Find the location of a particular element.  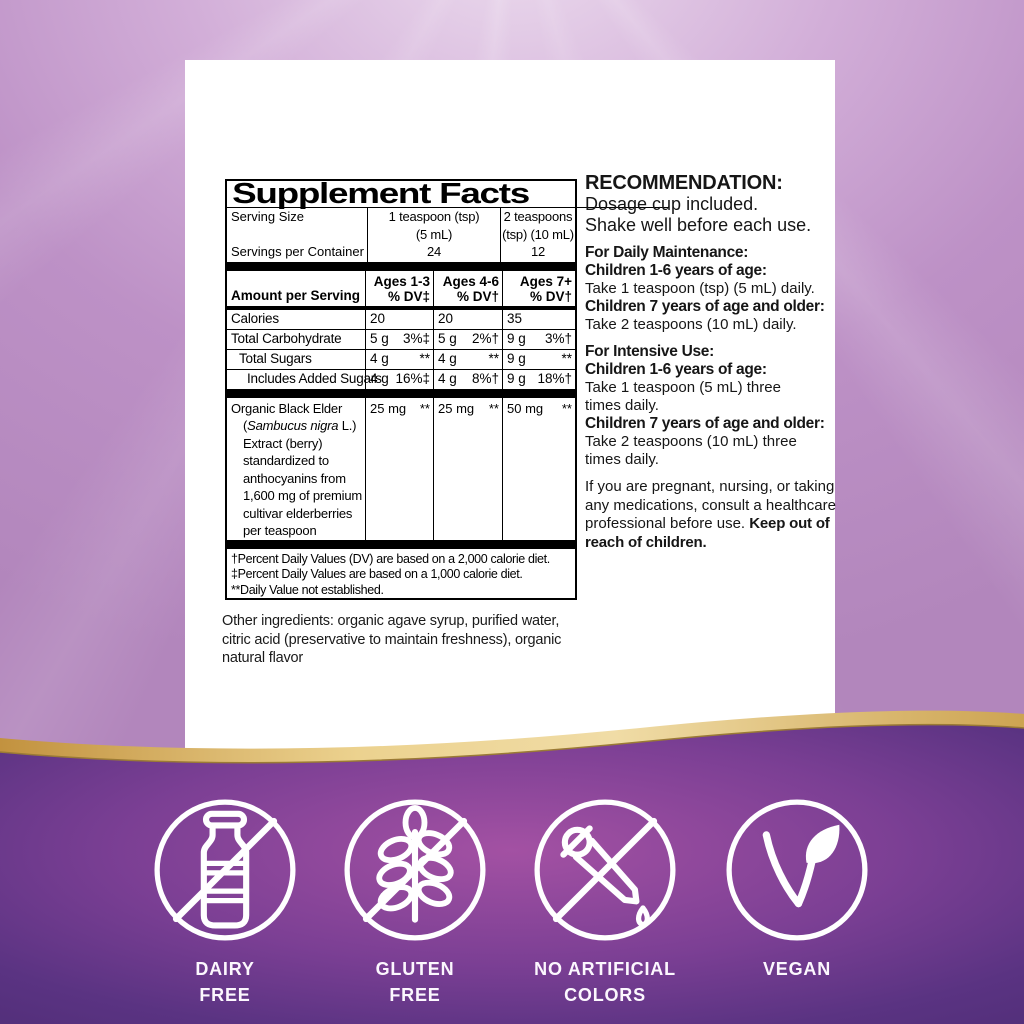

badge-label: DAIRY FREE is located at coordinates (225, 982).